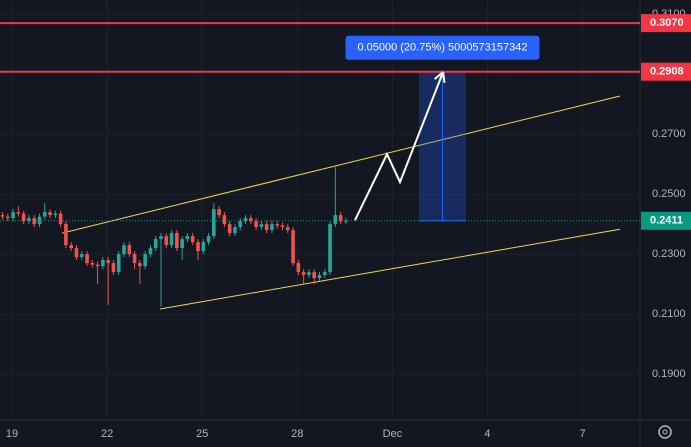 The width and height of the screenshot is (691, 447). What do you see at coordinates (12, 434) in the screenshot?
I see `x-tick-label: 19` at bounding box center [12, 434].